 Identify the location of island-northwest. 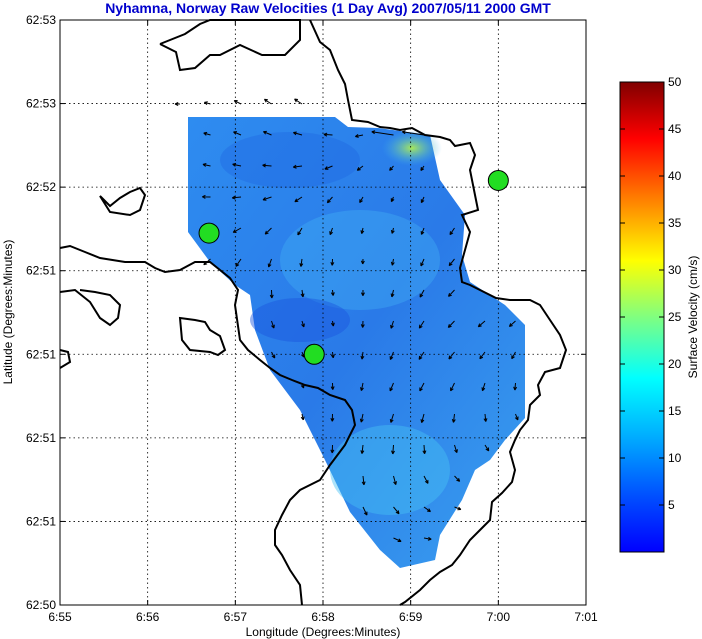
(123, 201).